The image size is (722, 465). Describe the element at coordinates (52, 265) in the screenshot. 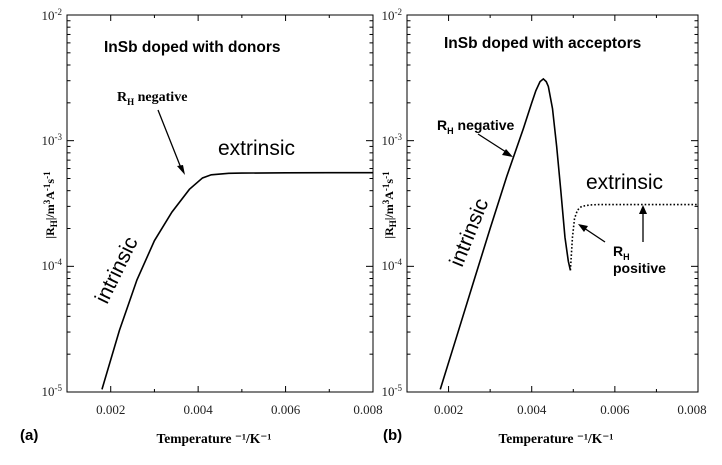

I see `panel-a-ytick-1e-4: 10⁻⁴` at that location.